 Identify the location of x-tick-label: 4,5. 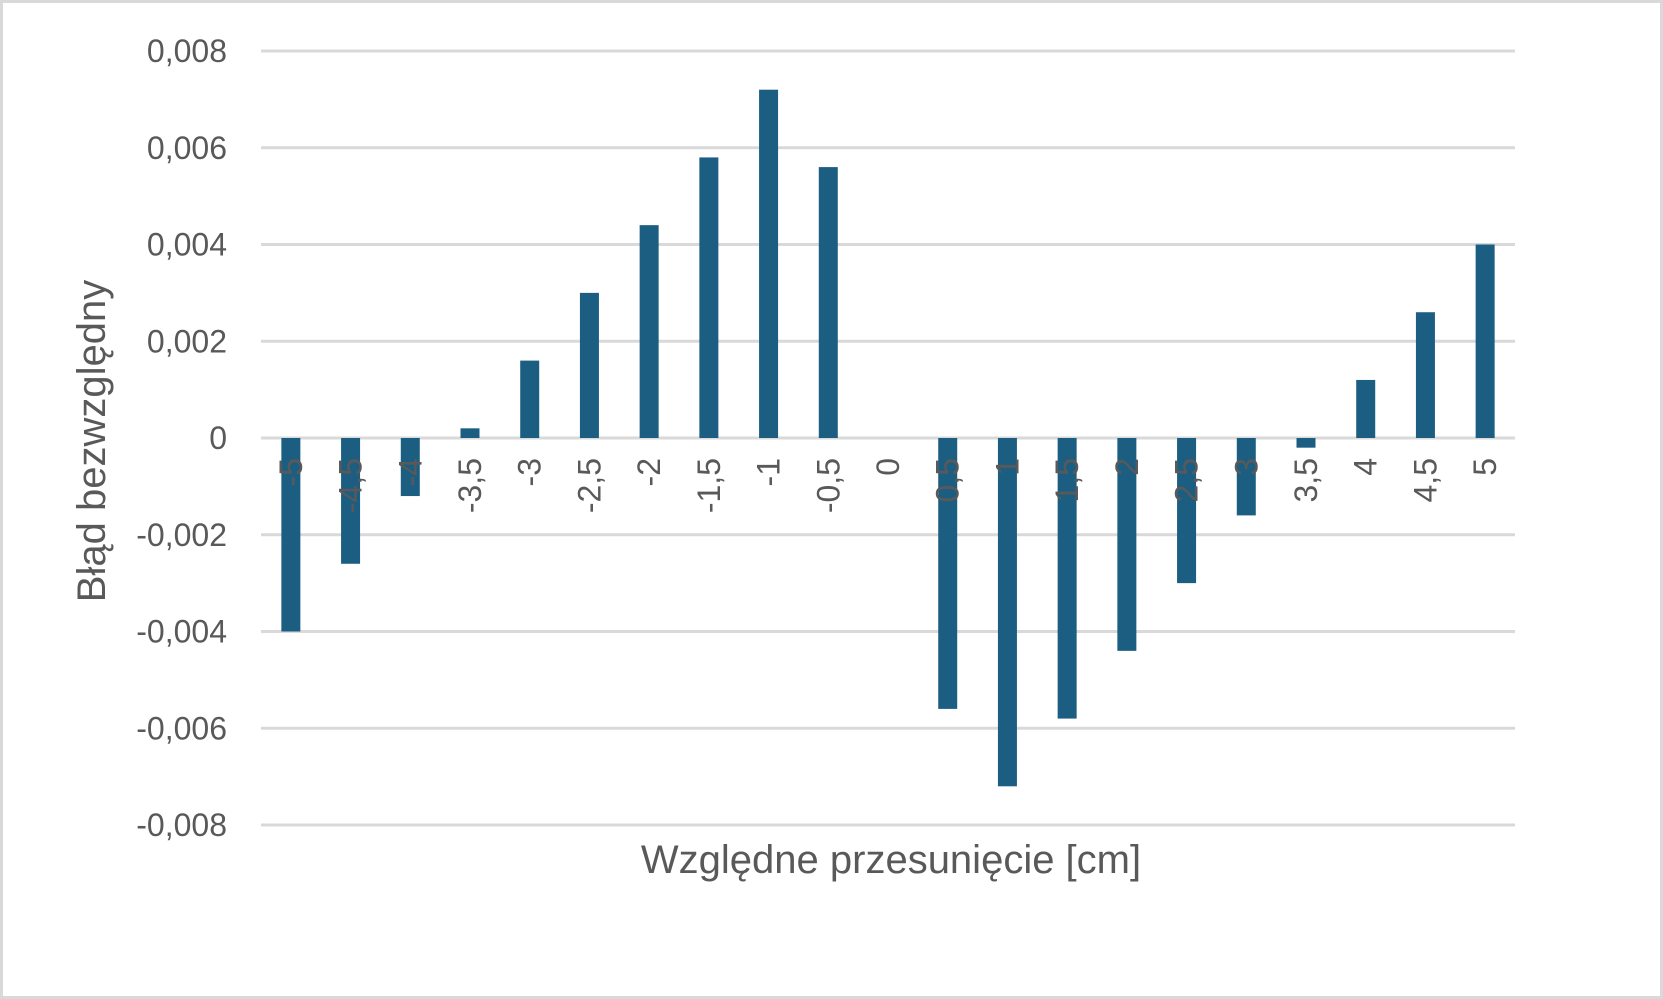
(1425, 480).